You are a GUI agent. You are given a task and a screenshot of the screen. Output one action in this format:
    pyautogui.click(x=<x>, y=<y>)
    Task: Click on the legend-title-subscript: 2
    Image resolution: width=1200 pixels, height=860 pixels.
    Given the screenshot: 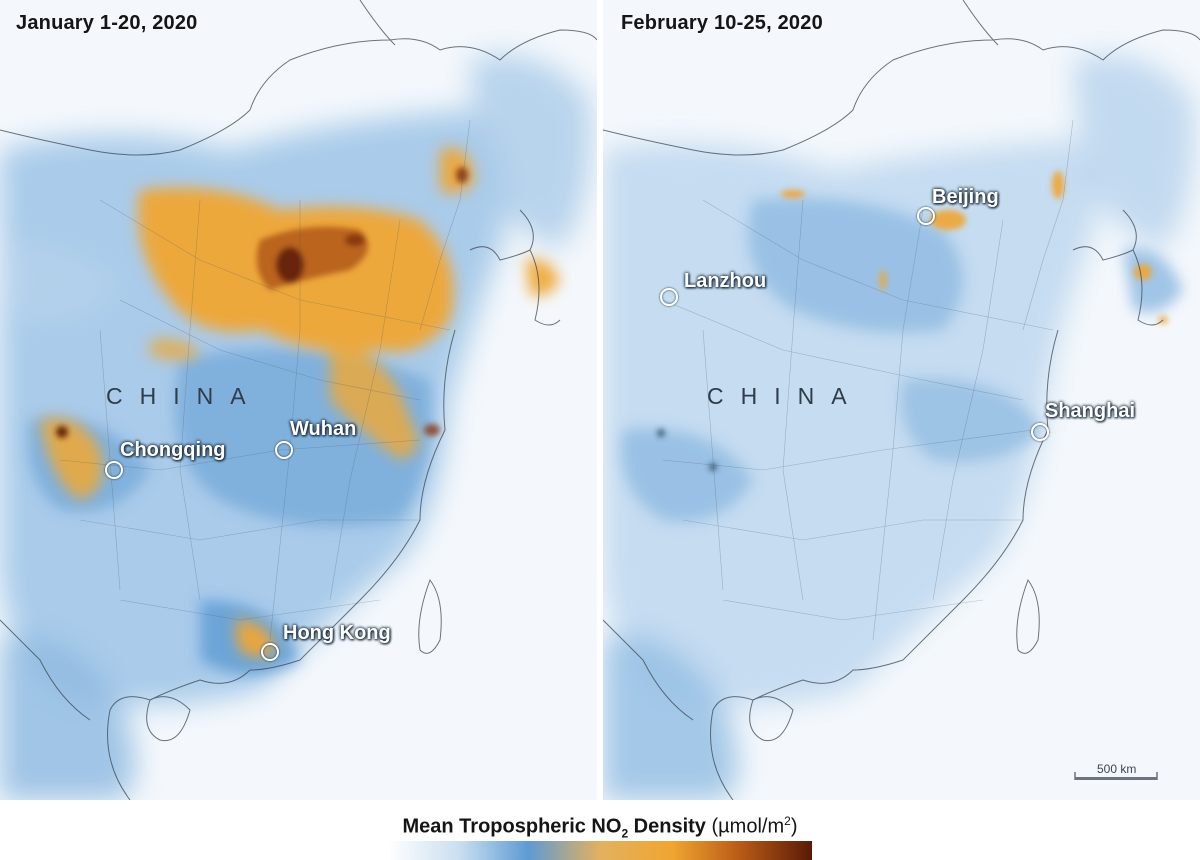 What is the action you would take?
    pyautogui.click(x=625, y=833)
    